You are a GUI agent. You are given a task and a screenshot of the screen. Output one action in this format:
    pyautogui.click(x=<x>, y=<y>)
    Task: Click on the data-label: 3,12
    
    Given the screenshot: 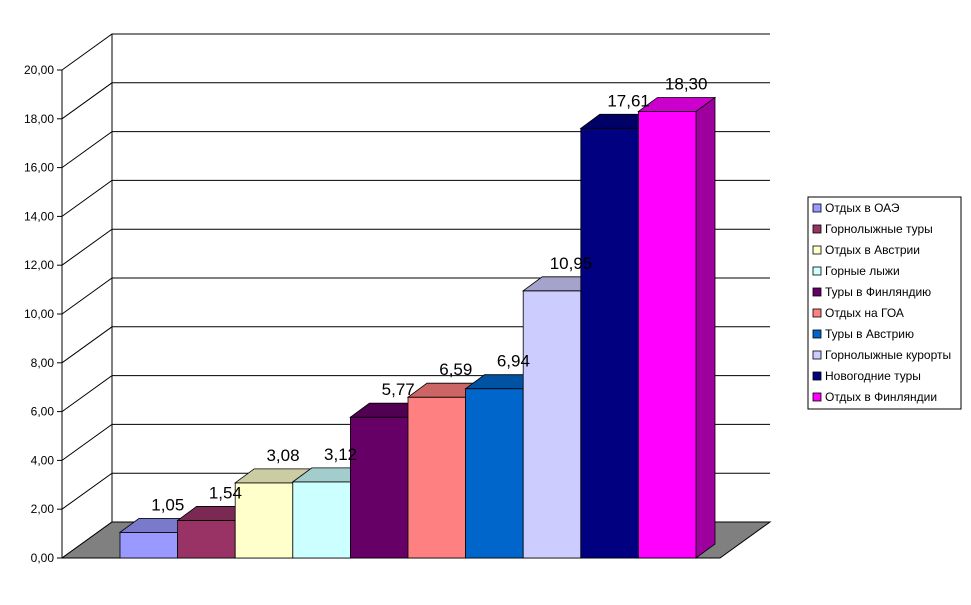 What is the action you would take?
    pyautogui.click(x=340, y=454)
    